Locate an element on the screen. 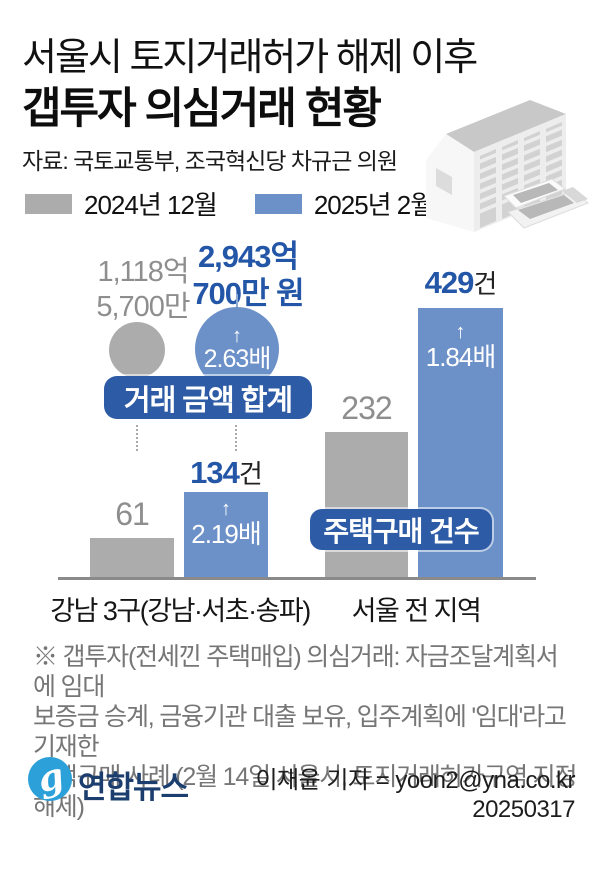 This screenshot has height=882, width=600. label-connector-line is located at coordinates (237, 303).